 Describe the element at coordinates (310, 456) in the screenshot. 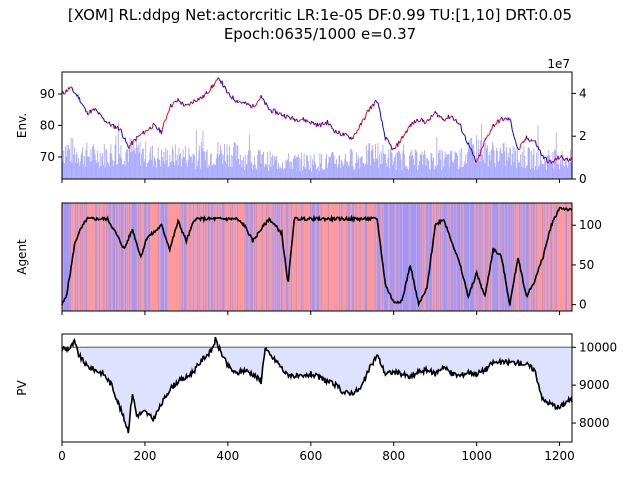

I see `x-tick-label: 600` at that location.